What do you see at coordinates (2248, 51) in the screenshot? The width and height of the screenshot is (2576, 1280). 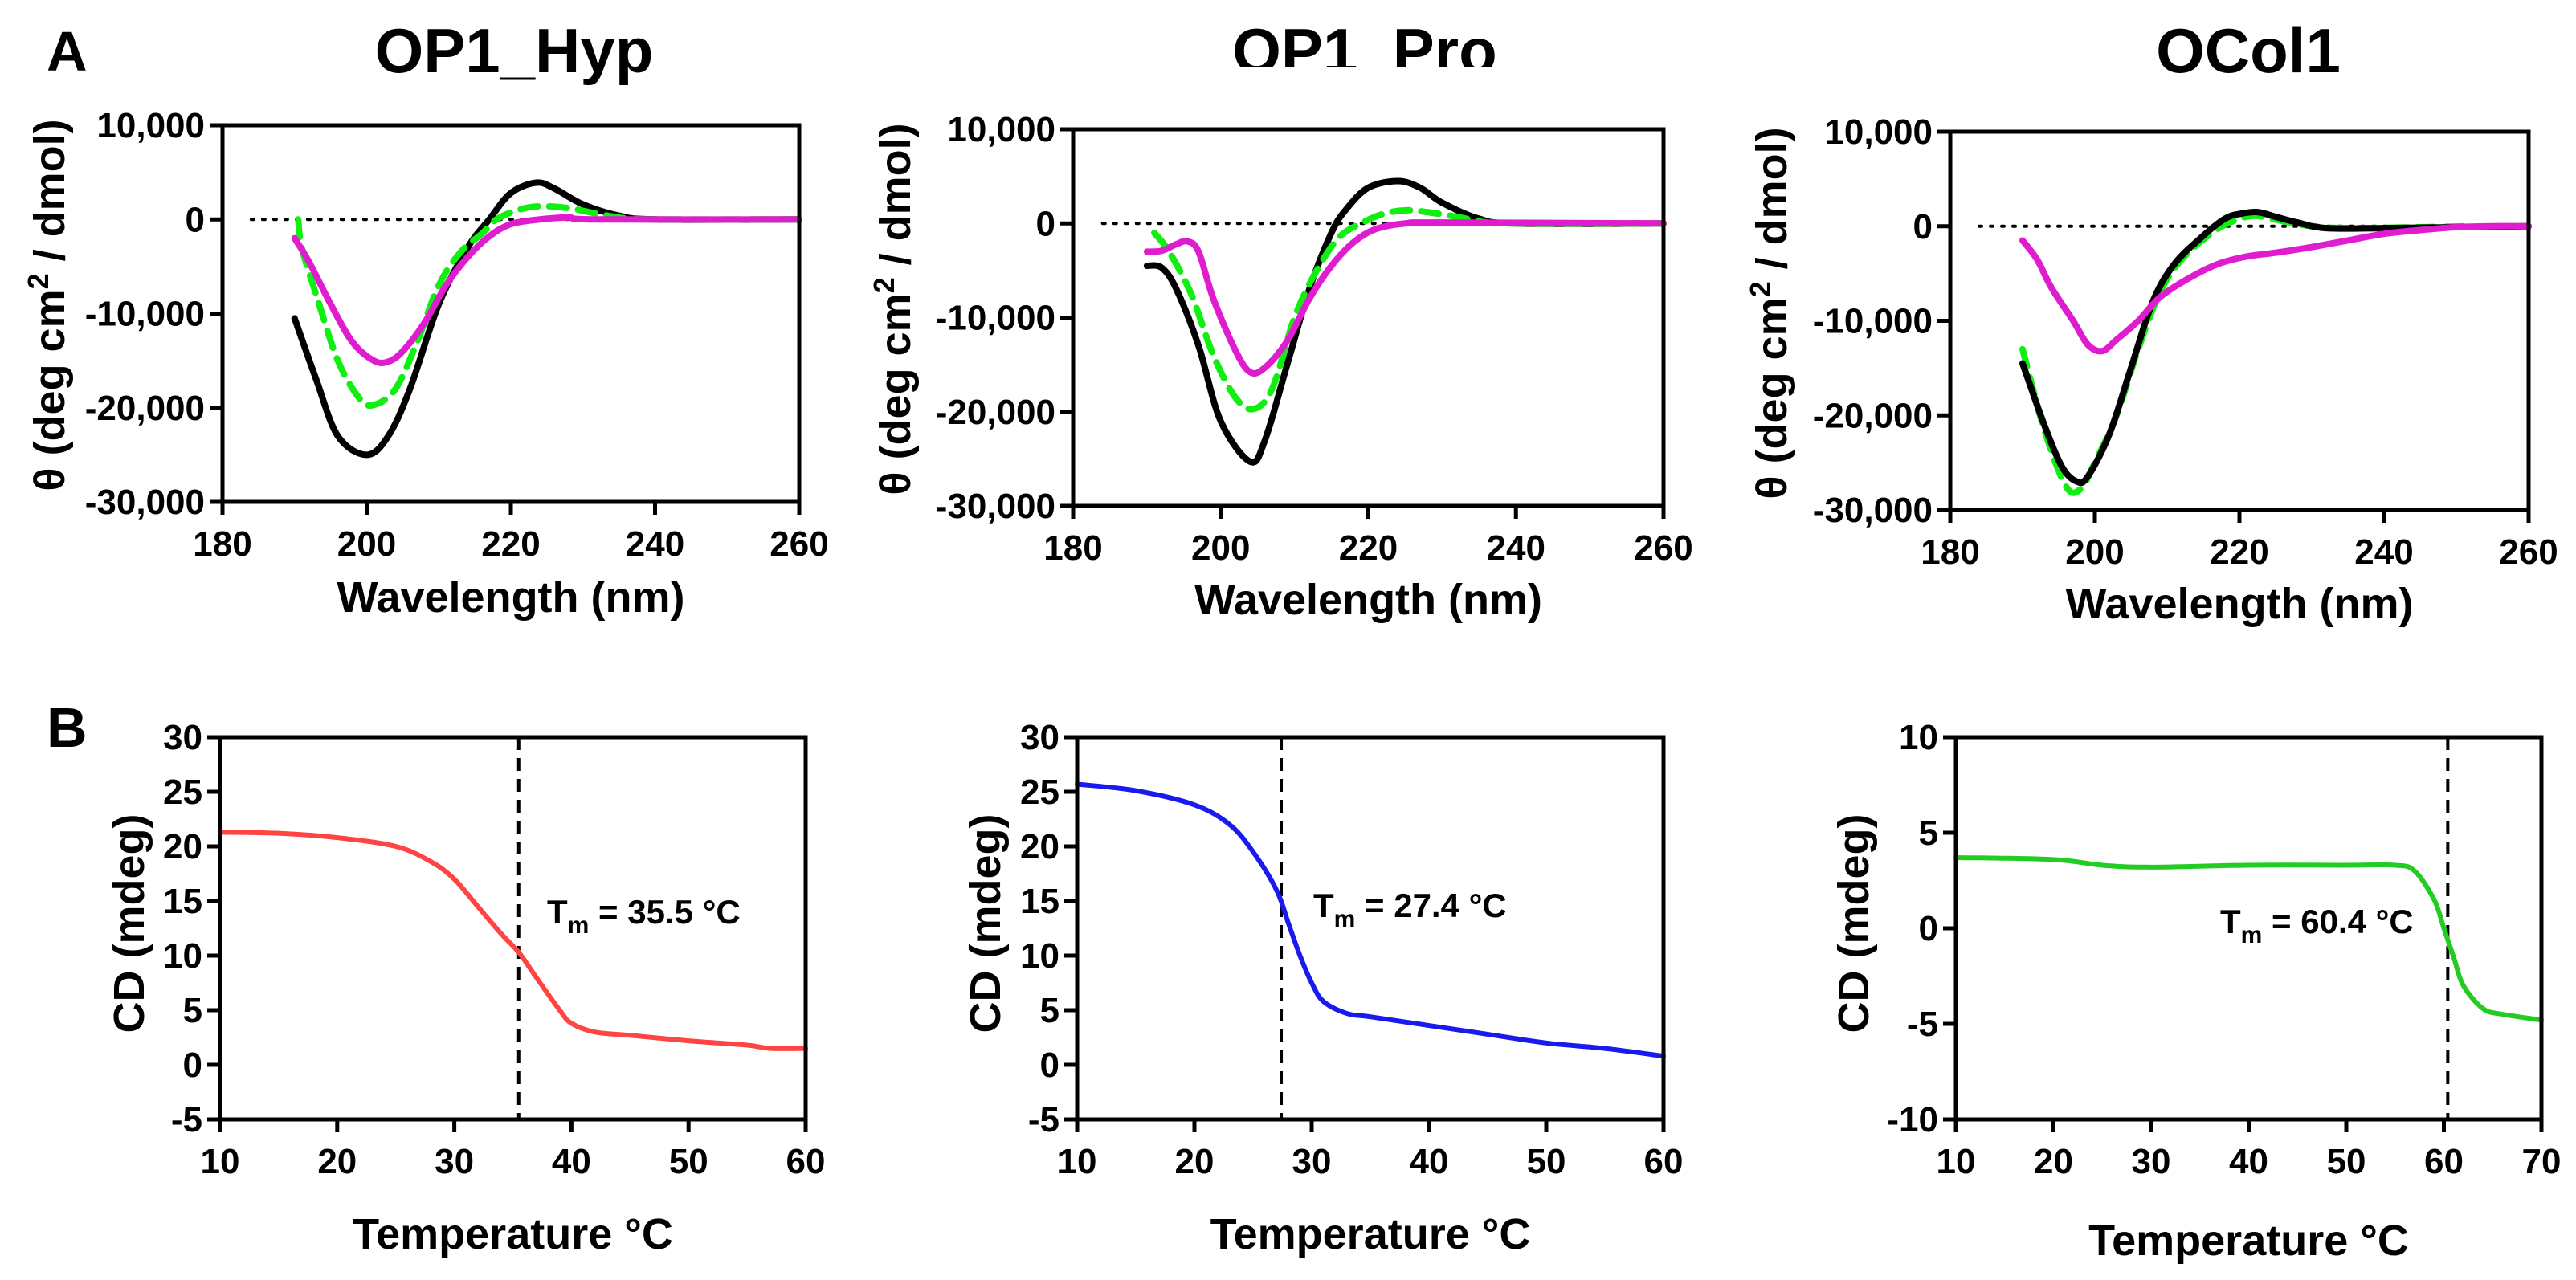 I see `chart-title: OCol1` at bounding box center [2248, 51].